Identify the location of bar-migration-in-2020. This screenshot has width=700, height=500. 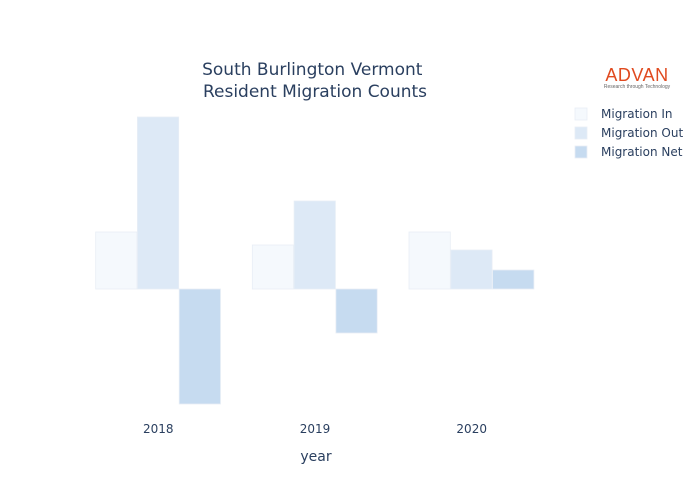
(429, 260).